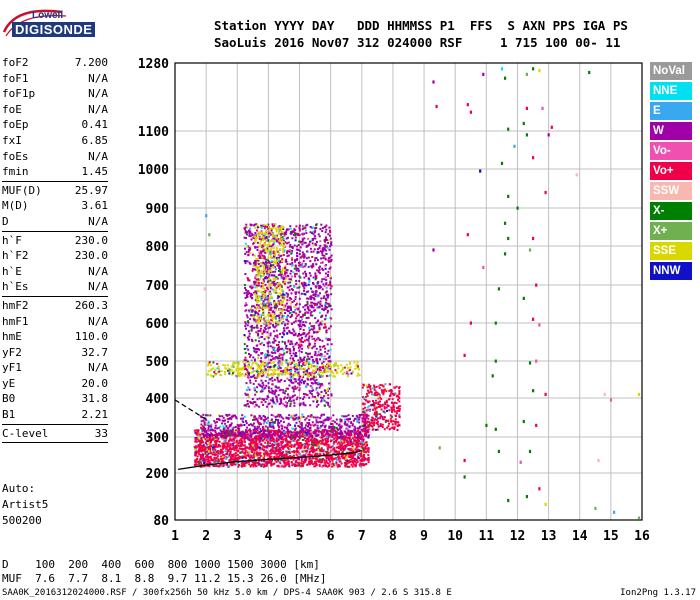  What do you see at coordinates (98, 156) in the screenshot?
I see `param-value: N/A` at bounding box center [98, 156].